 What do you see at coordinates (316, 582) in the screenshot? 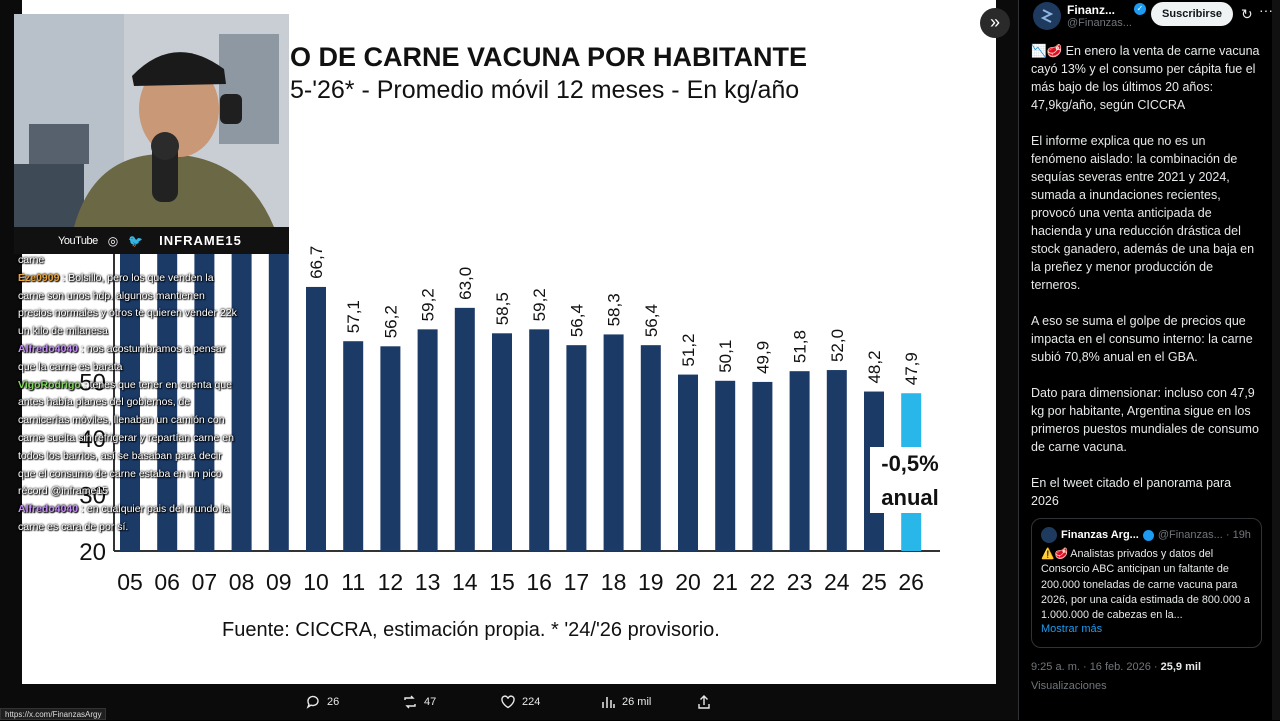
I see `x-tick-label: 10` at bounding box center [316, 582].